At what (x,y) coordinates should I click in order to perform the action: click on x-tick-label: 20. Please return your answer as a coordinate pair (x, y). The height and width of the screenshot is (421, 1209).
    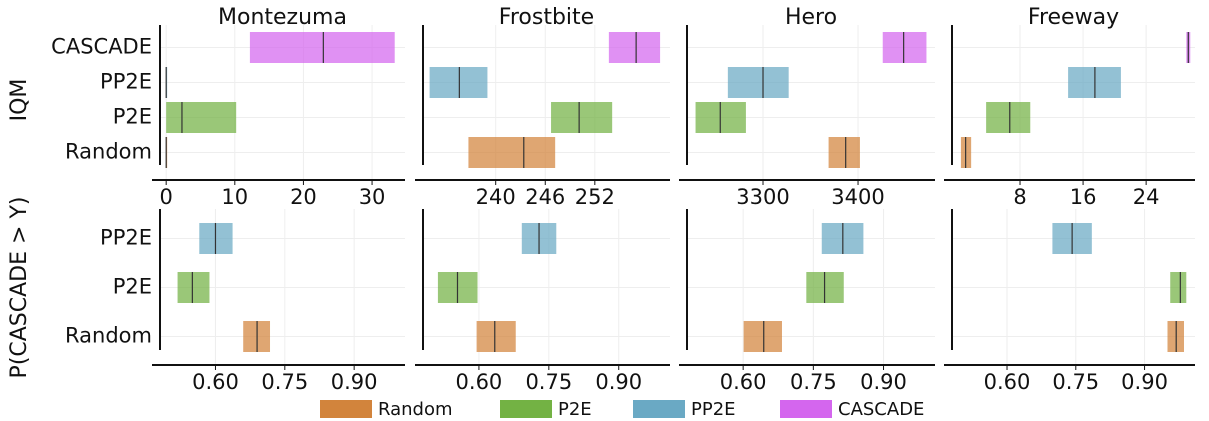
    Looking at the image, I should click on (303, 197).